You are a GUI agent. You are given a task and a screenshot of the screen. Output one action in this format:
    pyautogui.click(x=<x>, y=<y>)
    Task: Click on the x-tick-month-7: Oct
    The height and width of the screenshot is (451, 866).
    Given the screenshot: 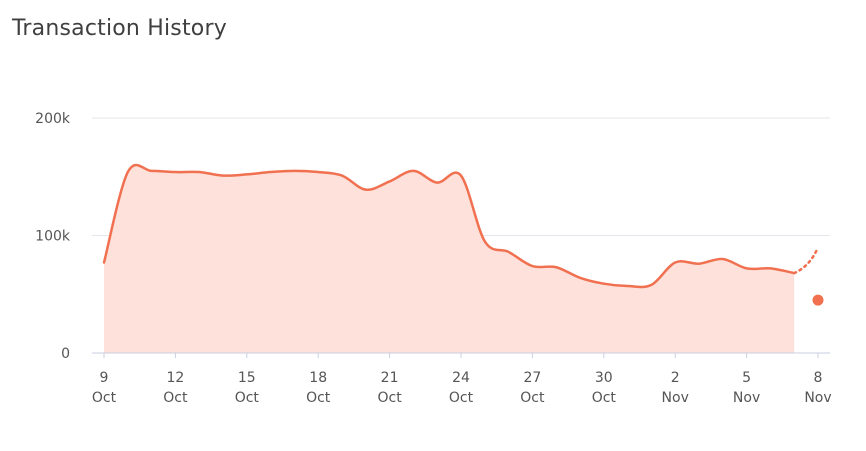 What is the action you would take?
    pyautogui.click(x=604, y=398)
    